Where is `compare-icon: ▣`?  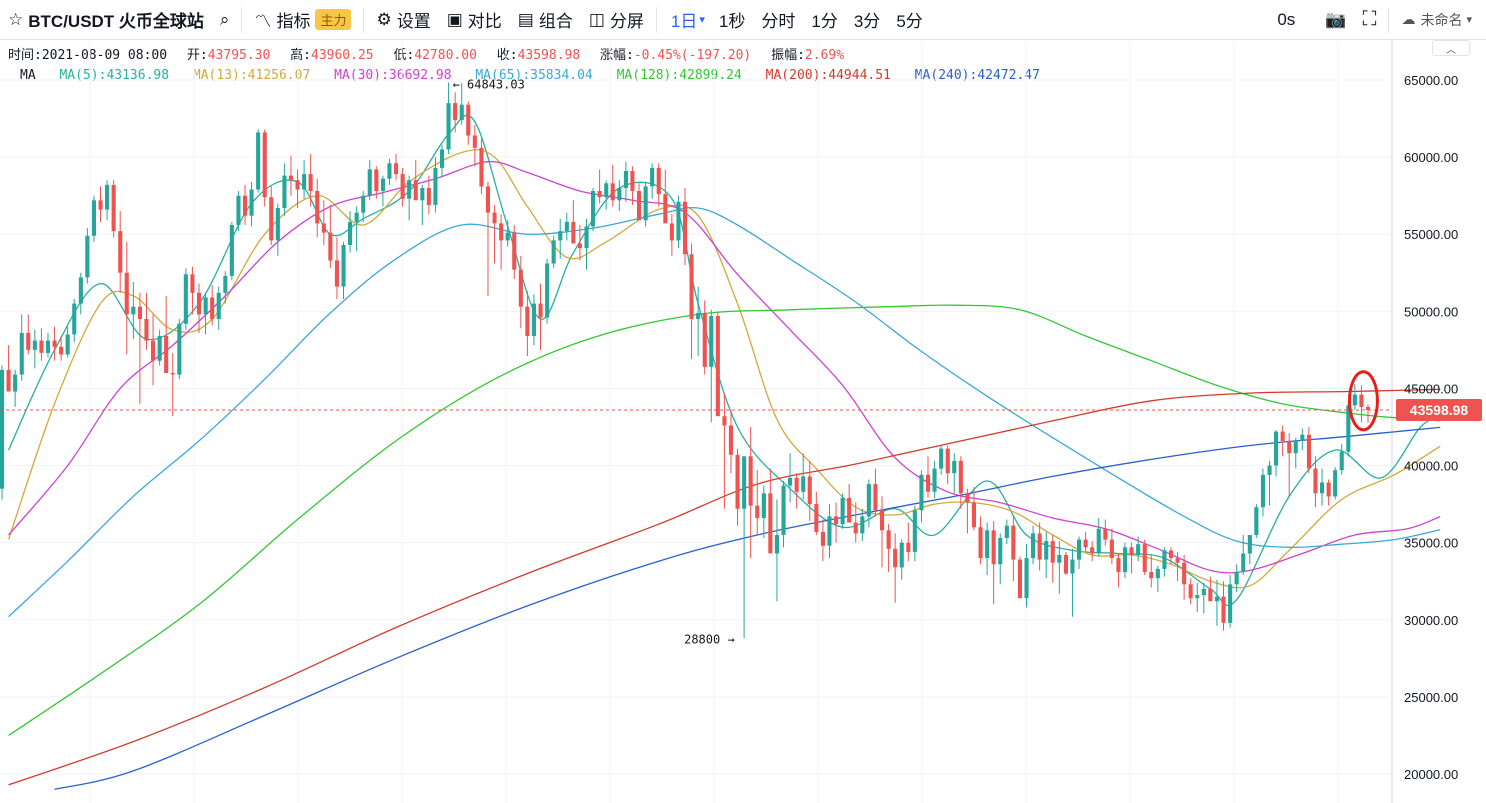 compare-icon: ▣ is located at coordinates (454, 19).